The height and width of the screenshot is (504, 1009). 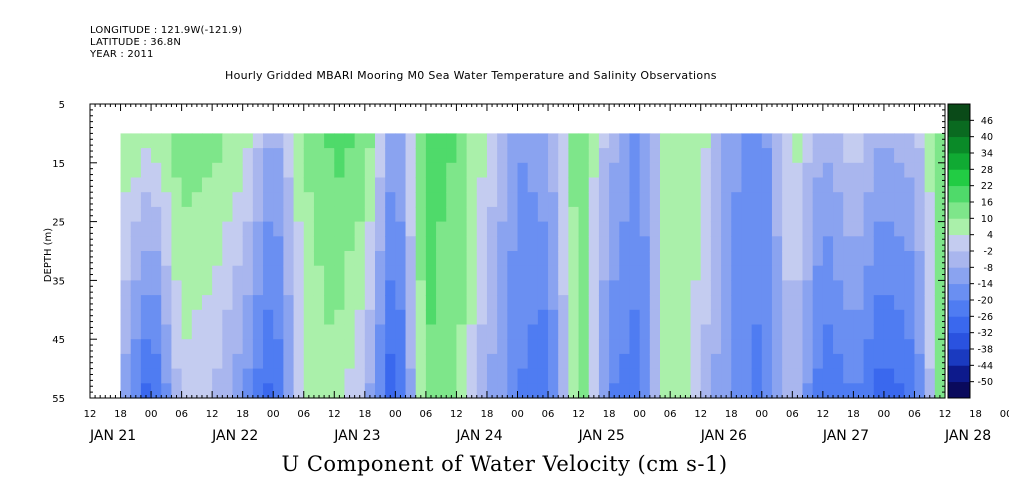 What do you see at coordinates (48, 255) in the screenshot?
I see `y-axis-title: DEPTH (m)` at bounding box center [48, 255].